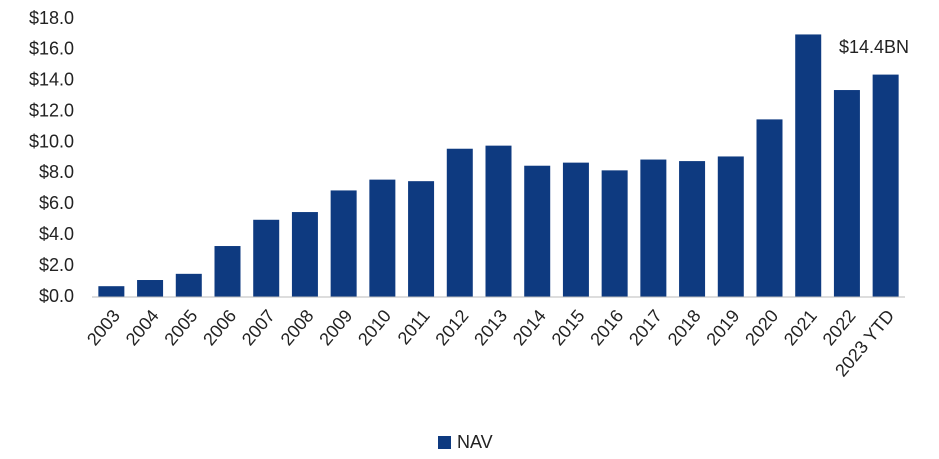 The image size is (939, 459). What do you see at coordinates (722, 328) in the screenshot?
I see `x-tick-label: 2019` at bounding box center [722, 328].